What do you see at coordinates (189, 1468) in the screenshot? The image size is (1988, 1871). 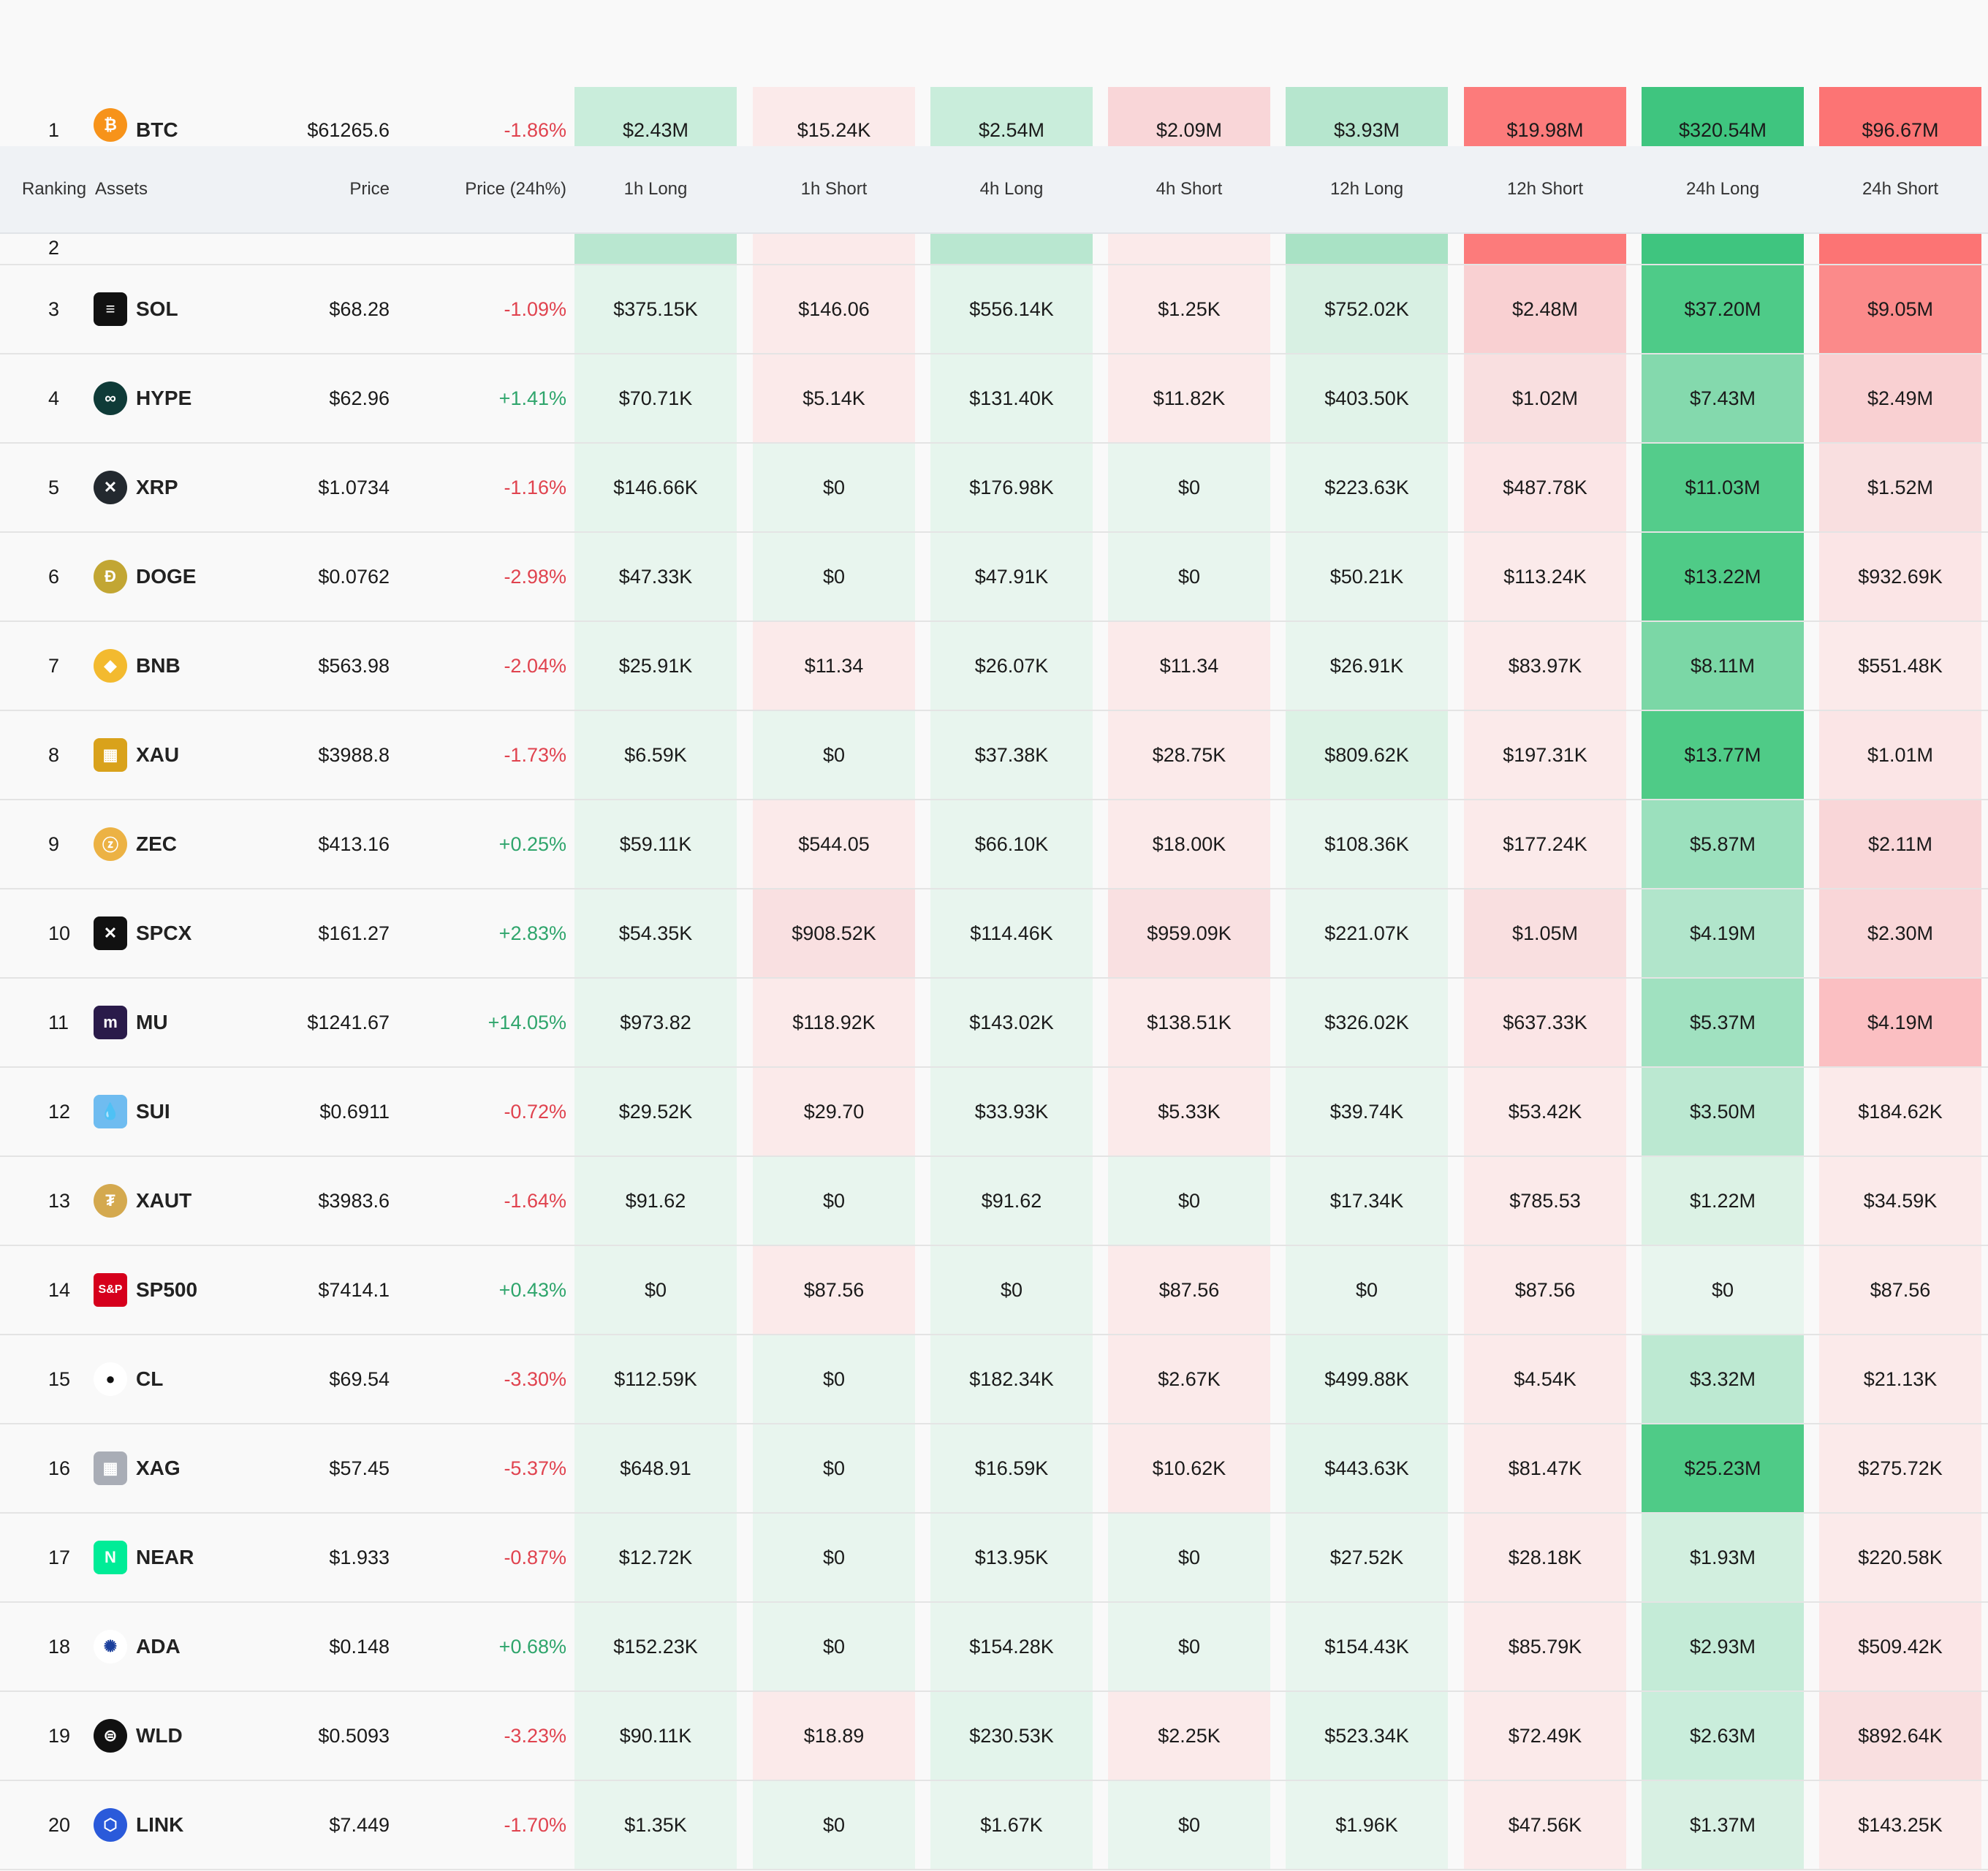 I see `asset: ▦ XAG` at bounding box center [189, 1468].